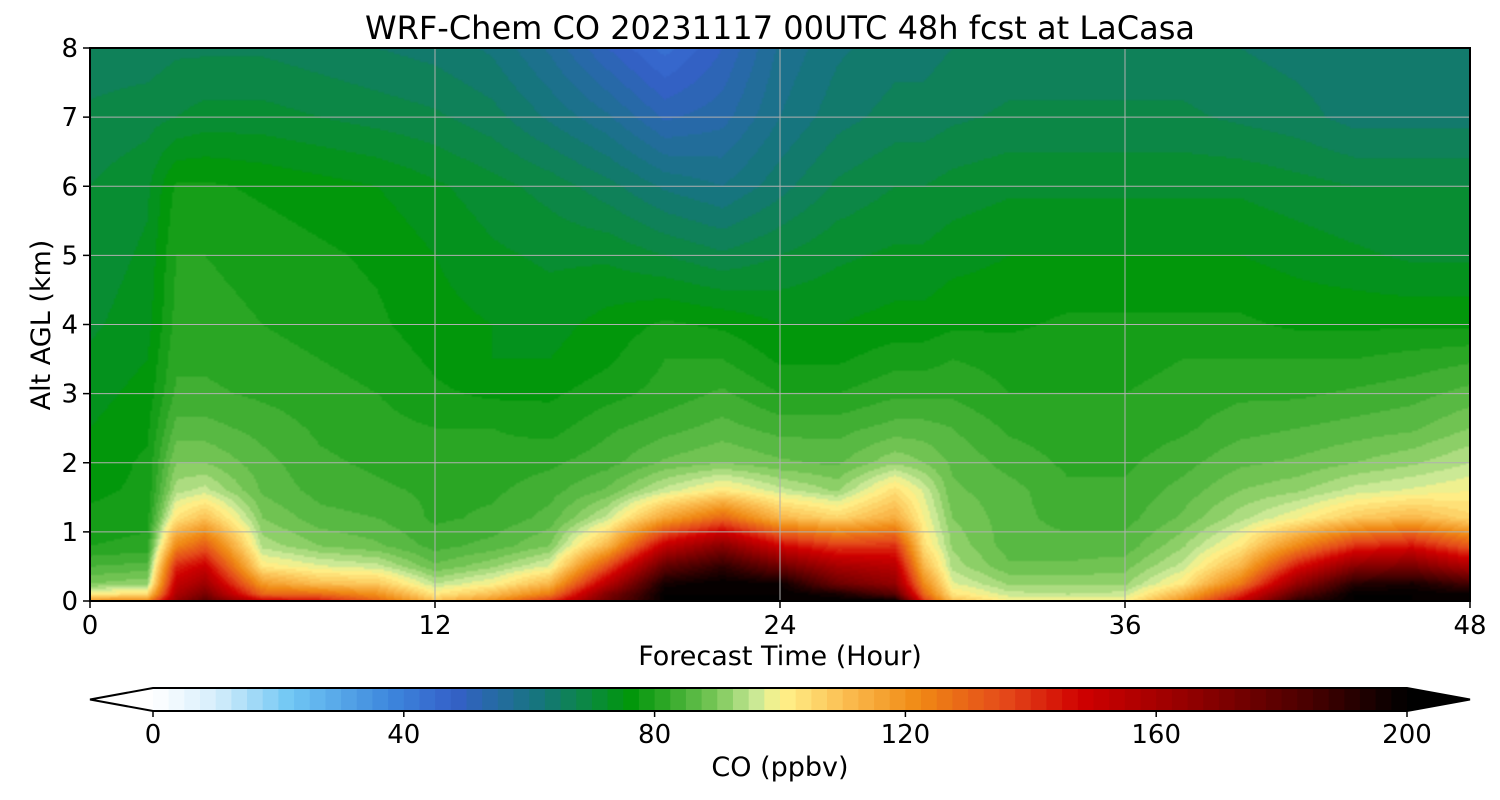  What do you see at coordinates (69, 395) in the screenshot?
I see `y-tick-label: 3` at bounding box center [69, 395].